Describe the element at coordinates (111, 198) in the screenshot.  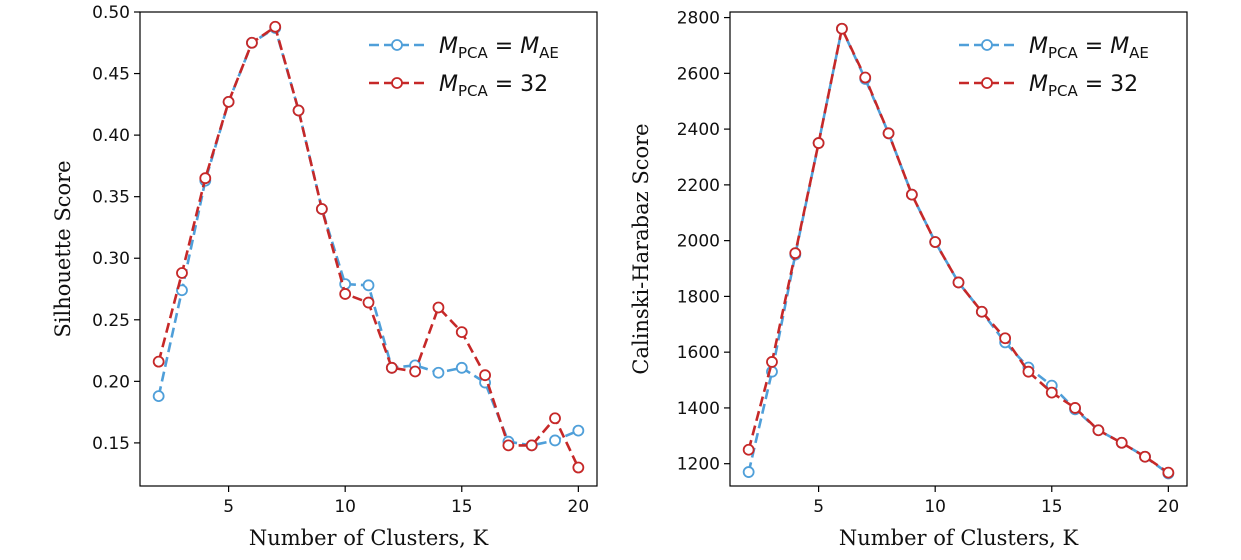
I see `y-tick-label: 0.35` at that location.